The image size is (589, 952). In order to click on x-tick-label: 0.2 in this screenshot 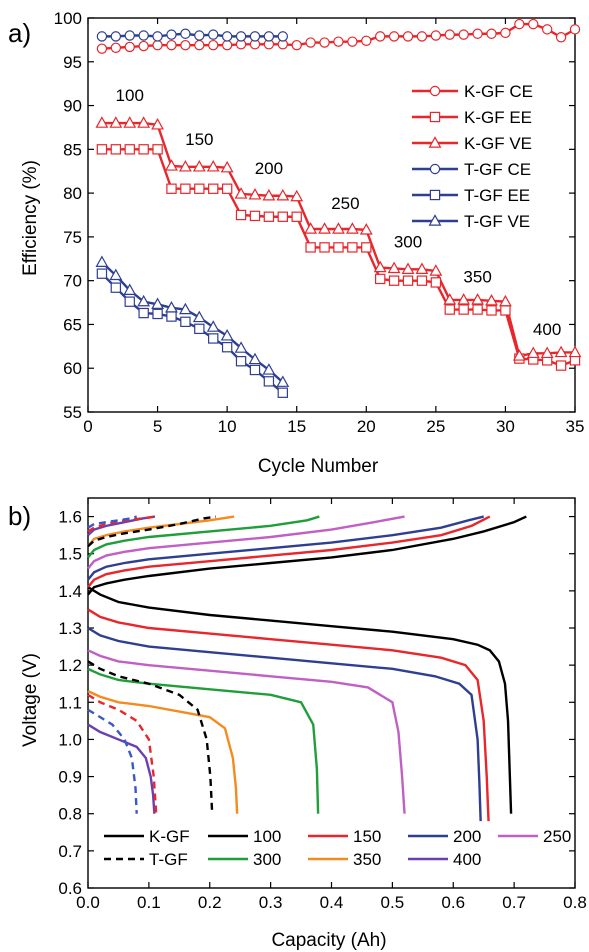, I will do `click(210, 902)`.